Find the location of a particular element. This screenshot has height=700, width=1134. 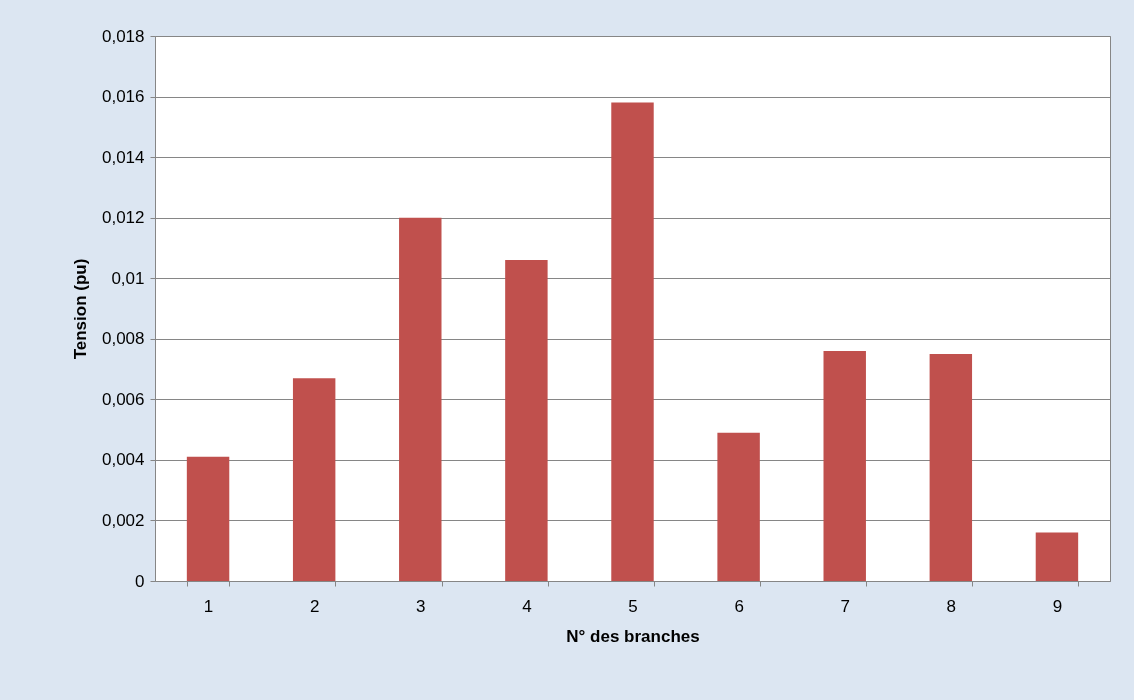

x-tick-label: 5 is located at coordinates (633, 606).